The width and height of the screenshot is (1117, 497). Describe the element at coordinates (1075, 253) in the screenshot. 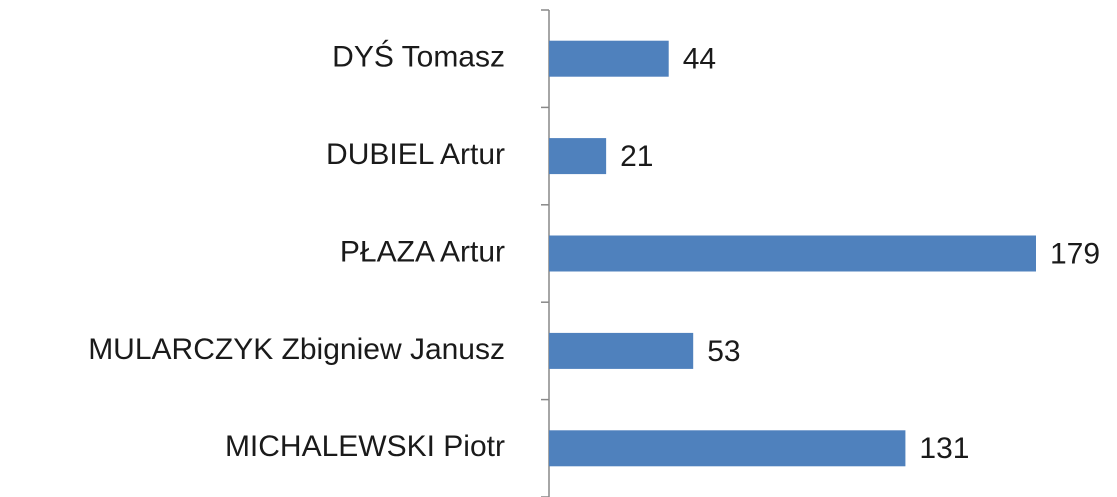

I see `data-label: 179` at that location.